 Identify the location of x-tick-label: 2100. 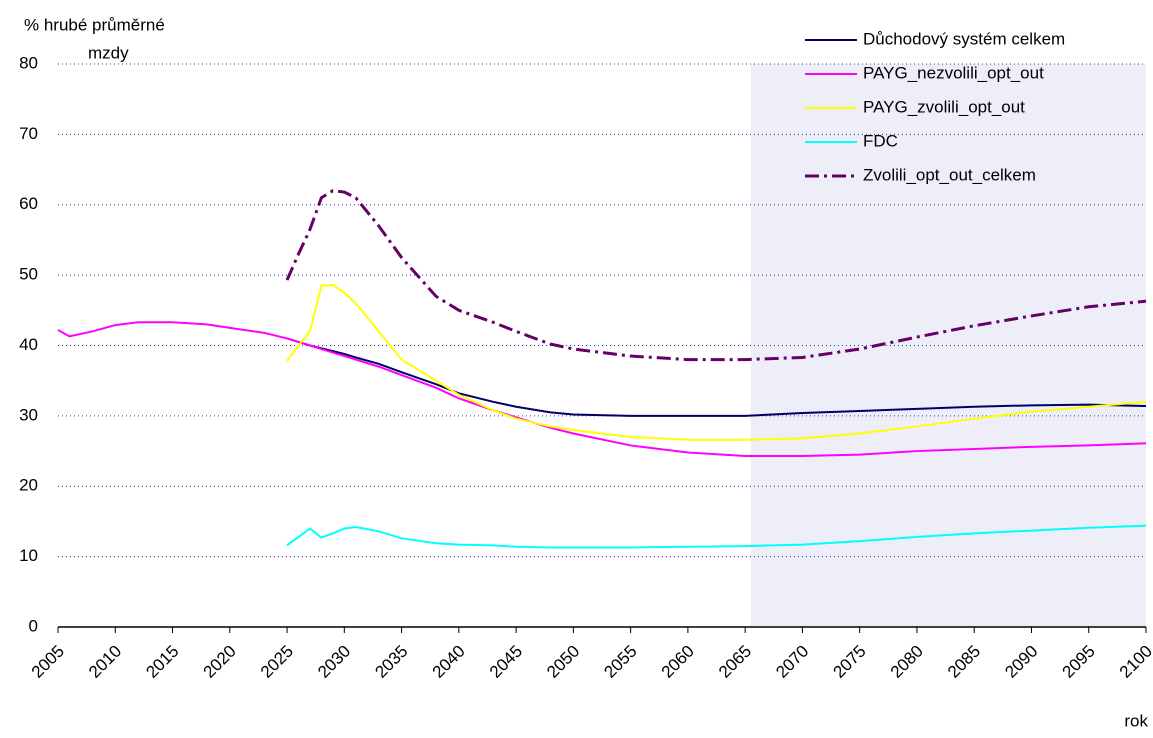
(1134, 662).